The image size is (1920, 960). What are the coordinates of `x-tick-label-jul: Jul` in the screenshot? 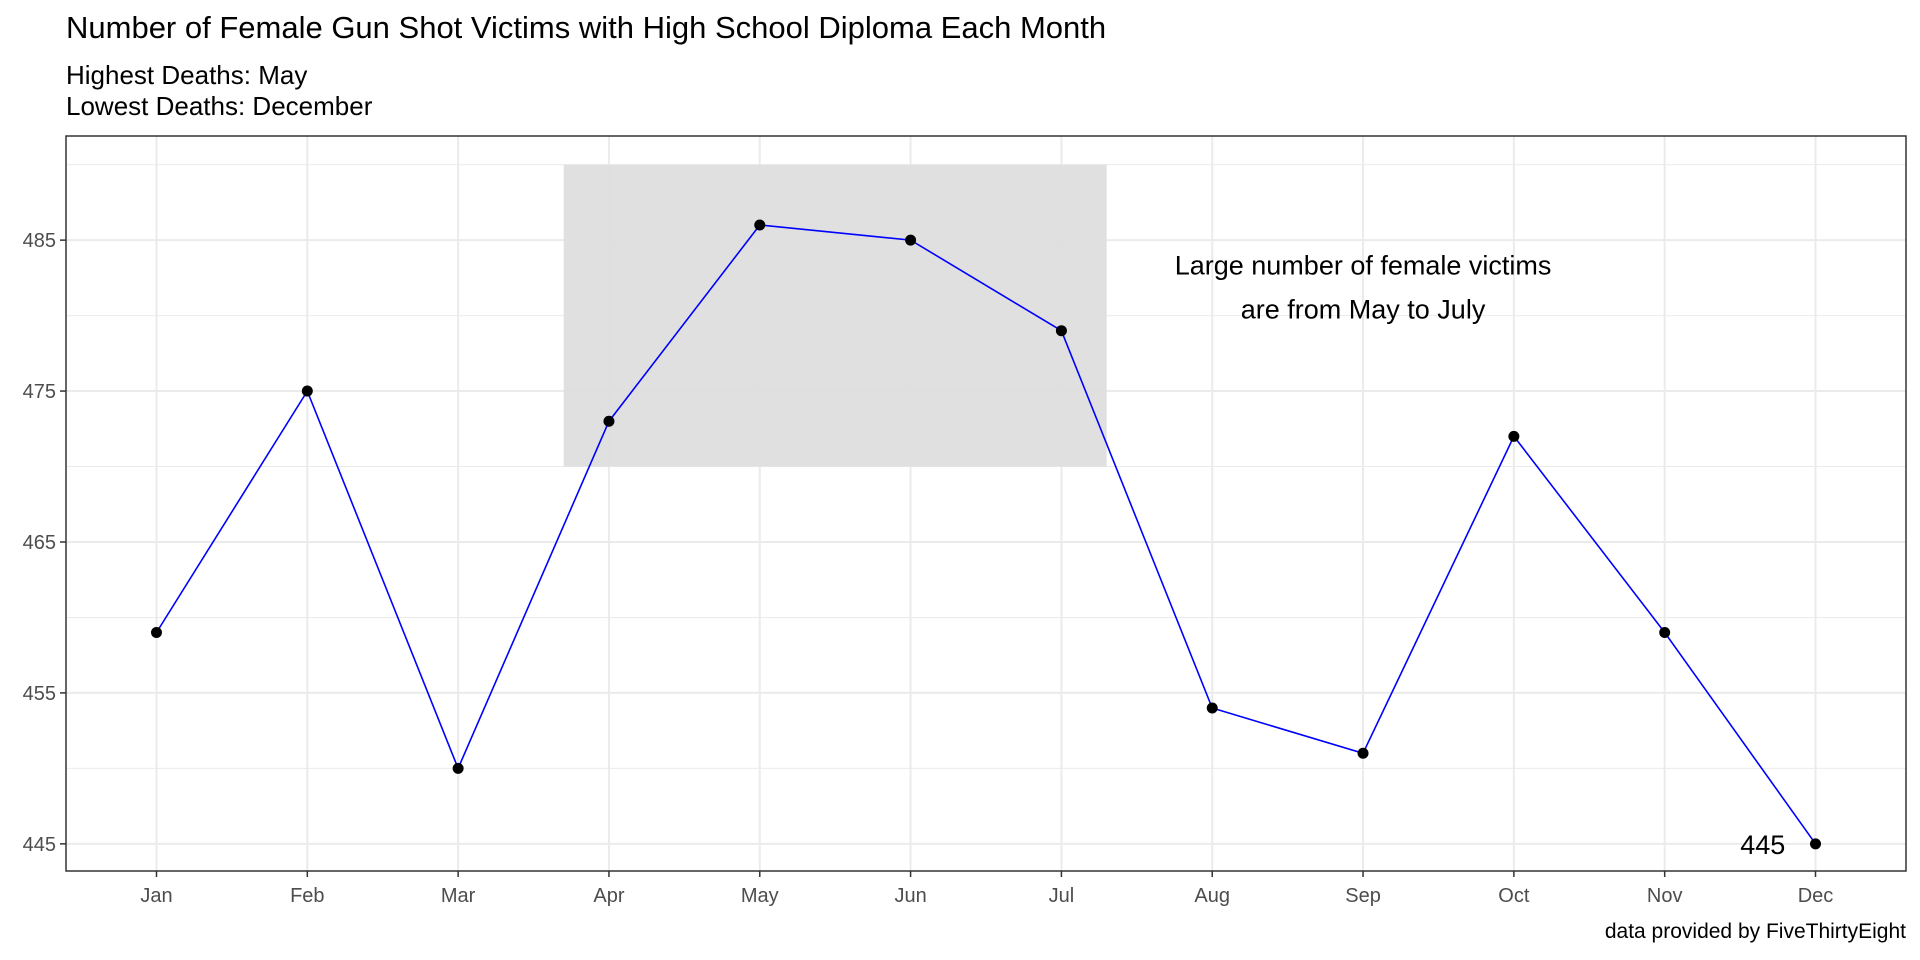 It's located at (1062, 896).